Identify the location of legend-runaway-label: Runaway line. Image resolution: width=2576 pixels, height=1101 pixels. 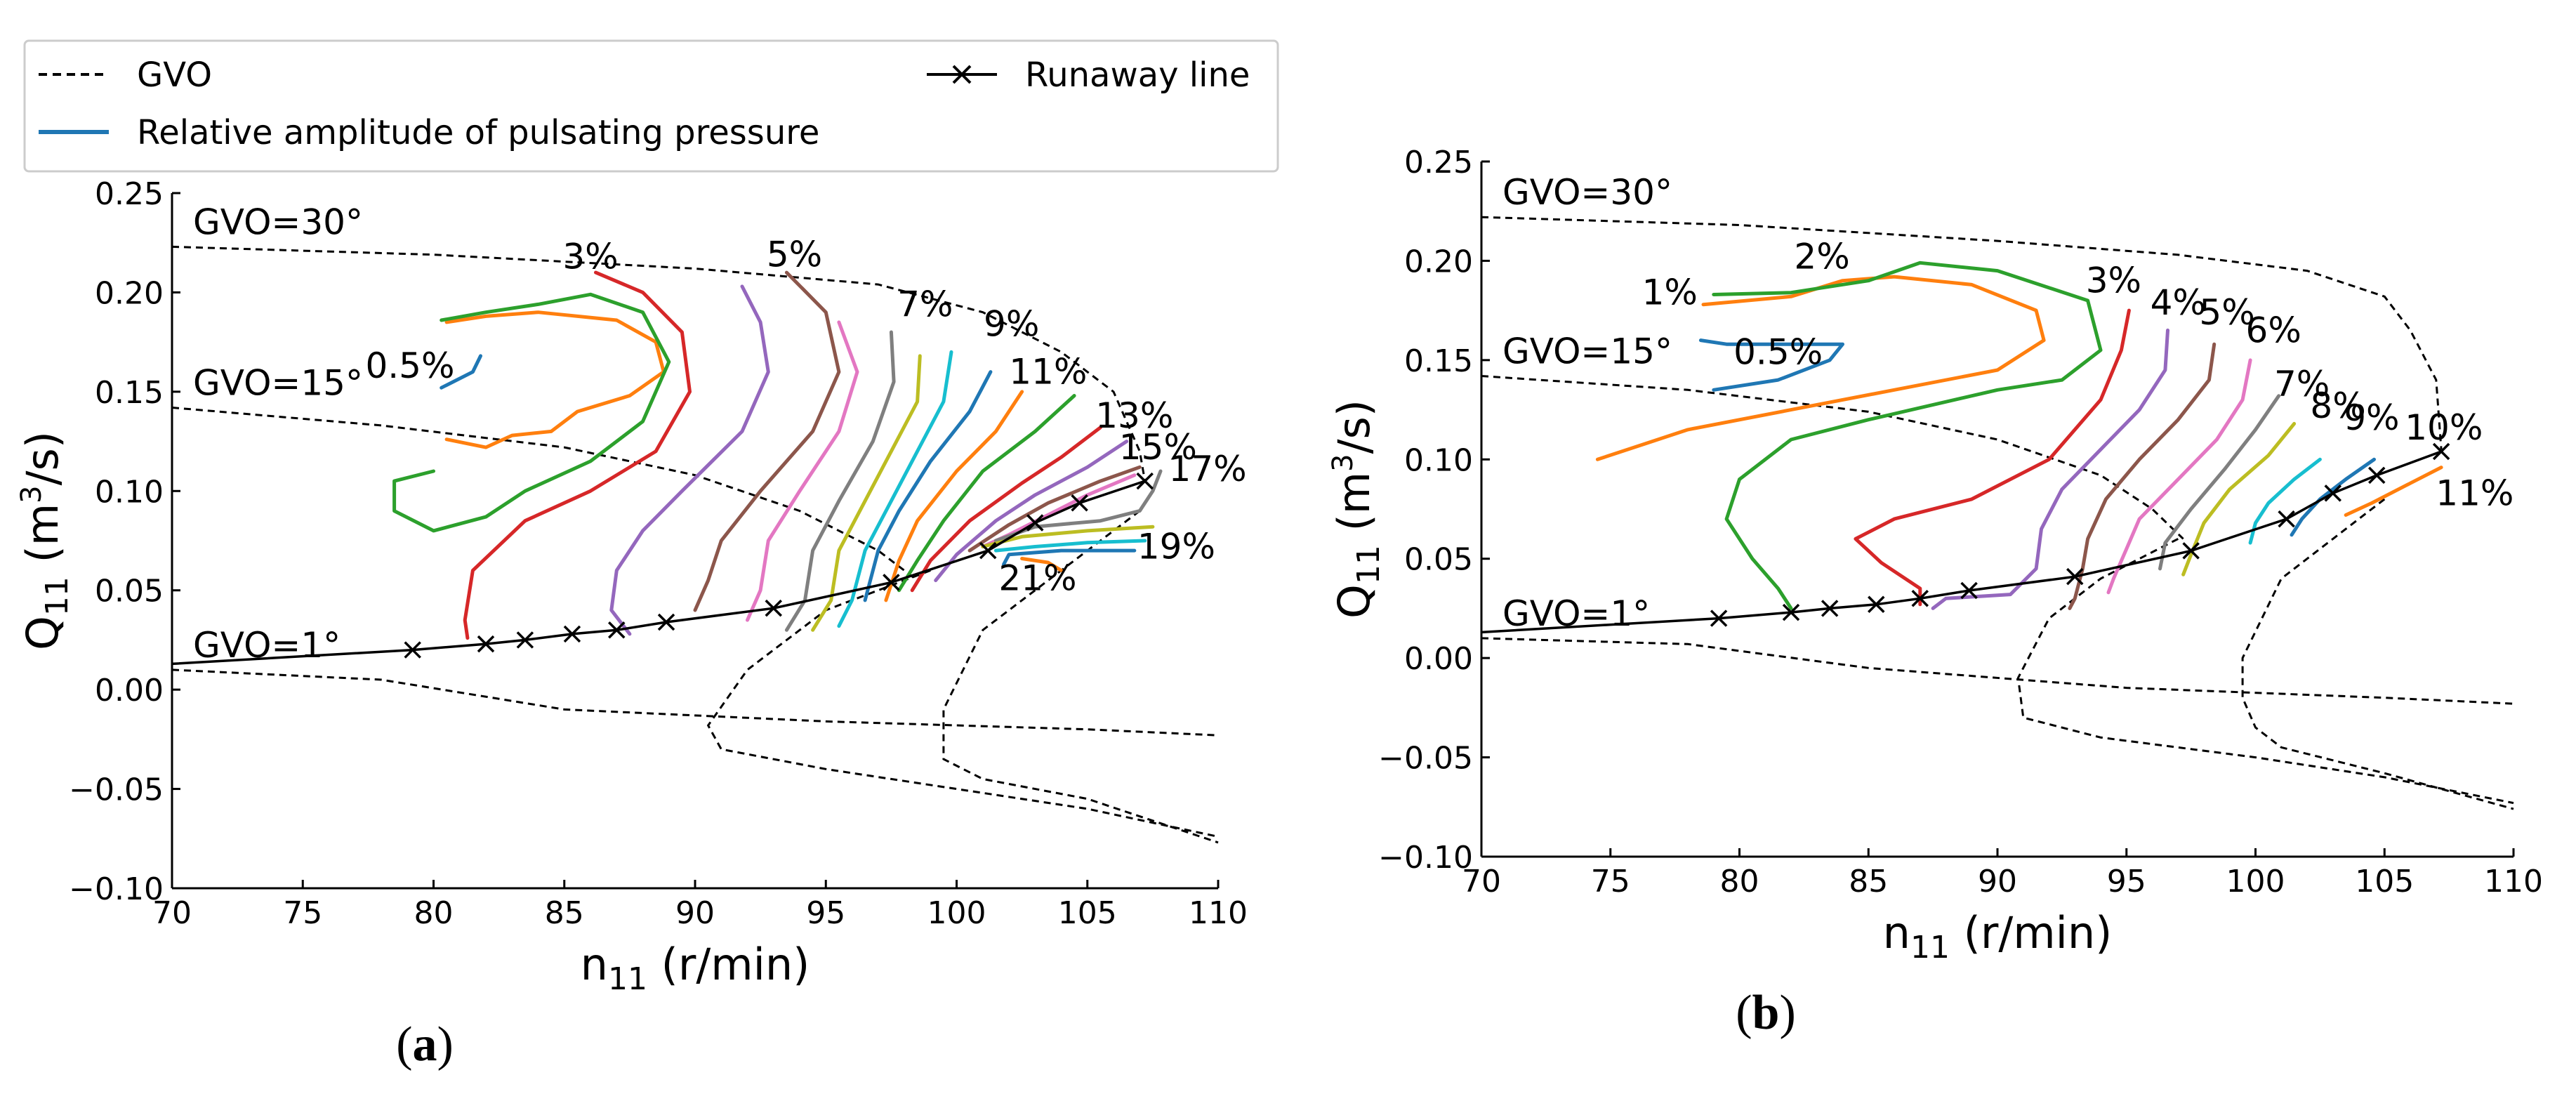
(1137, 75).